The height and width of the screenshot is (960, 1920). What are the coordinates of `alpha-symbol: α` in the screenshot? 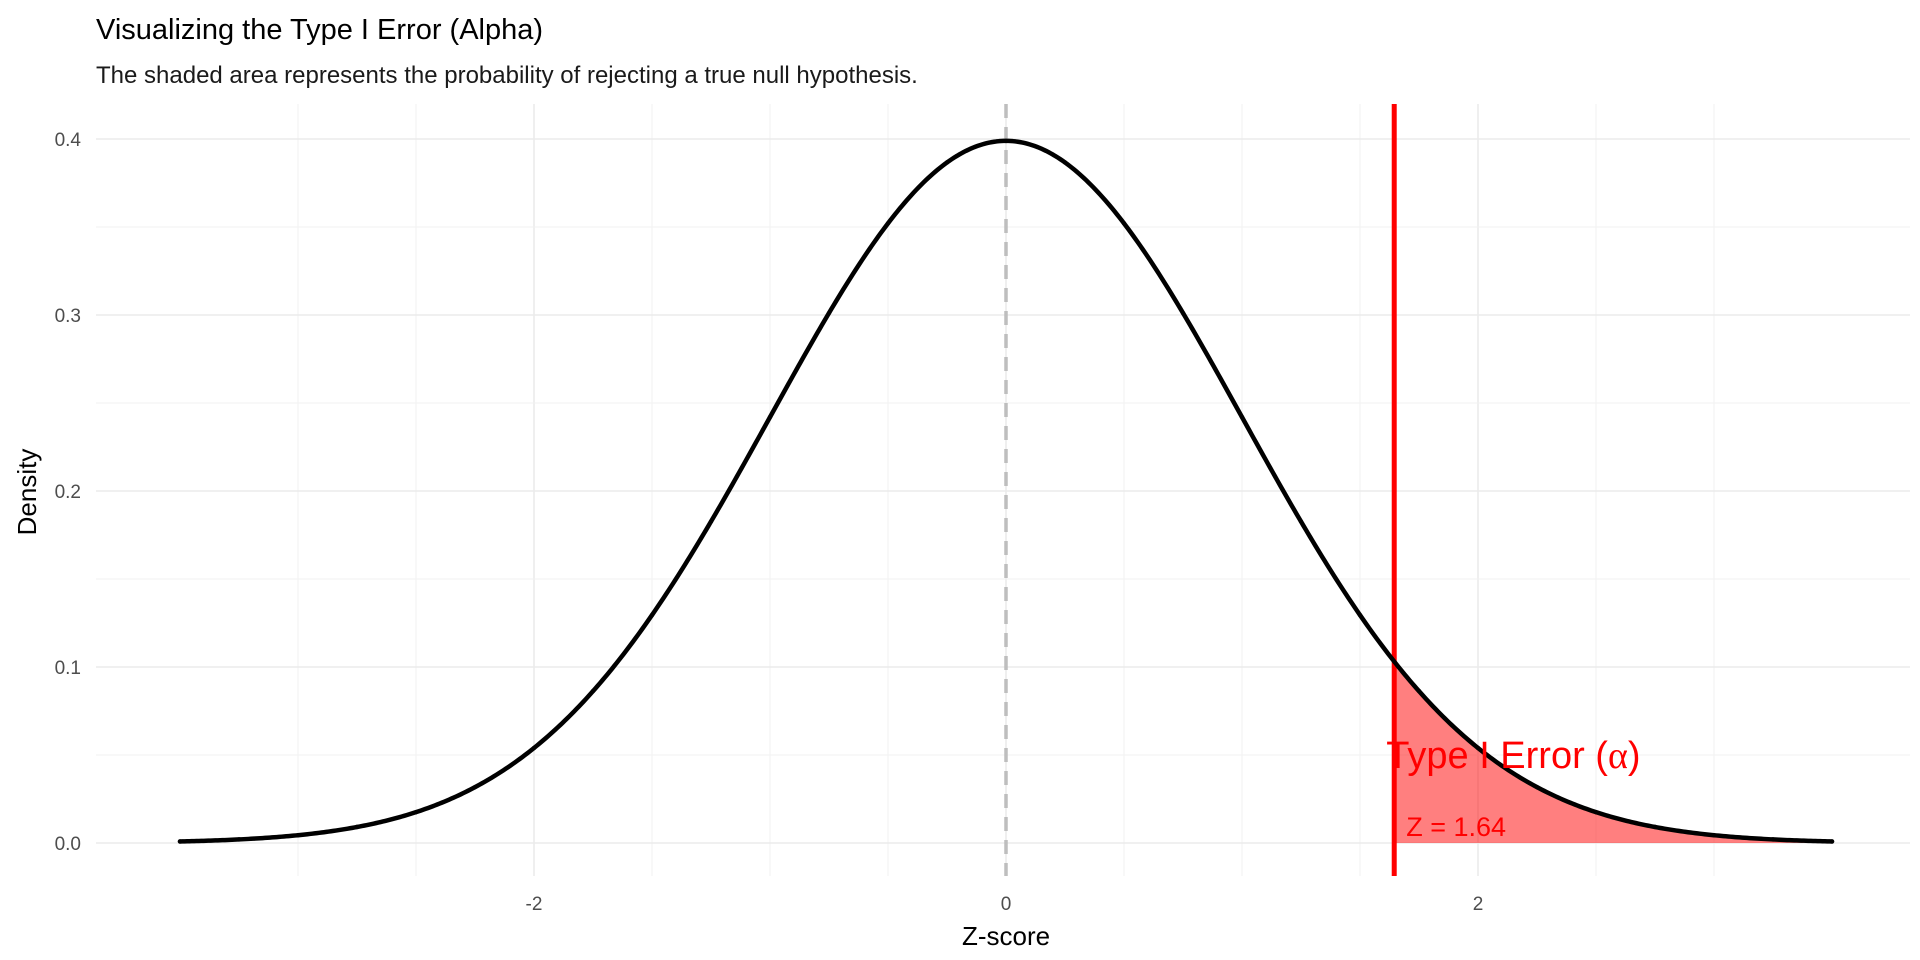 It's located at (1618, 756).